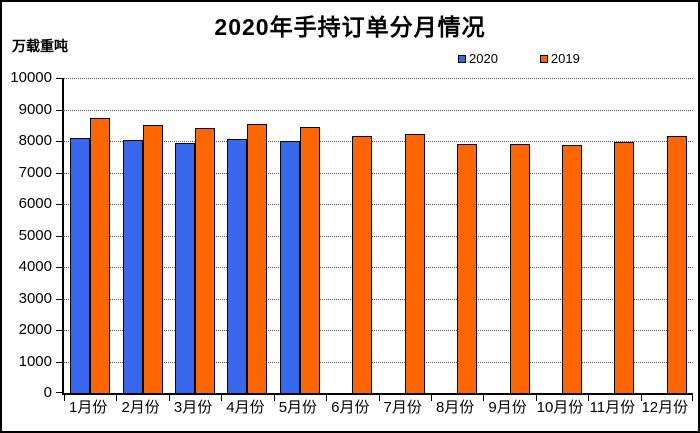 Image resolution: width=700 pixels, height=433 pixels. I want to click on bar-2019-9月份, so click(519, 268).